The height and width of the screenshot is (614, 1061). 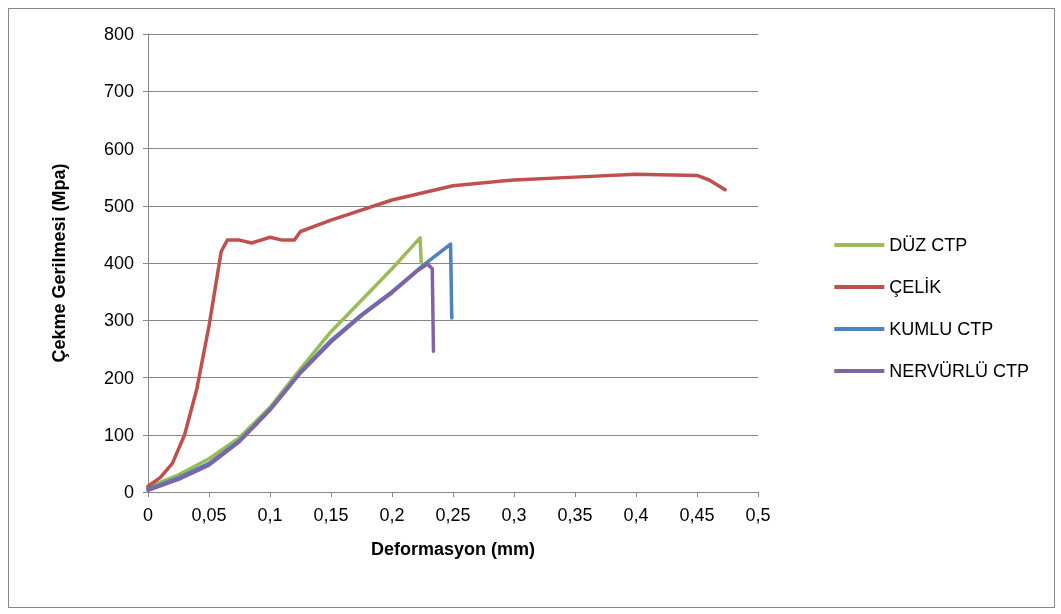 What do you see at coordinates (128, 492) in the screenshot?
I see `y-tick-label: 0` at bounding box center [128, 492].